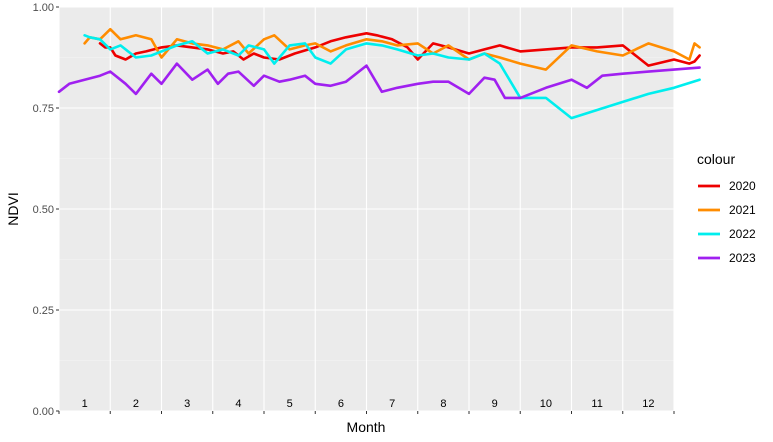  Describe the element at coordinates (392, 404) in the screenshot. I see `x-tick-label: 7` at that location.